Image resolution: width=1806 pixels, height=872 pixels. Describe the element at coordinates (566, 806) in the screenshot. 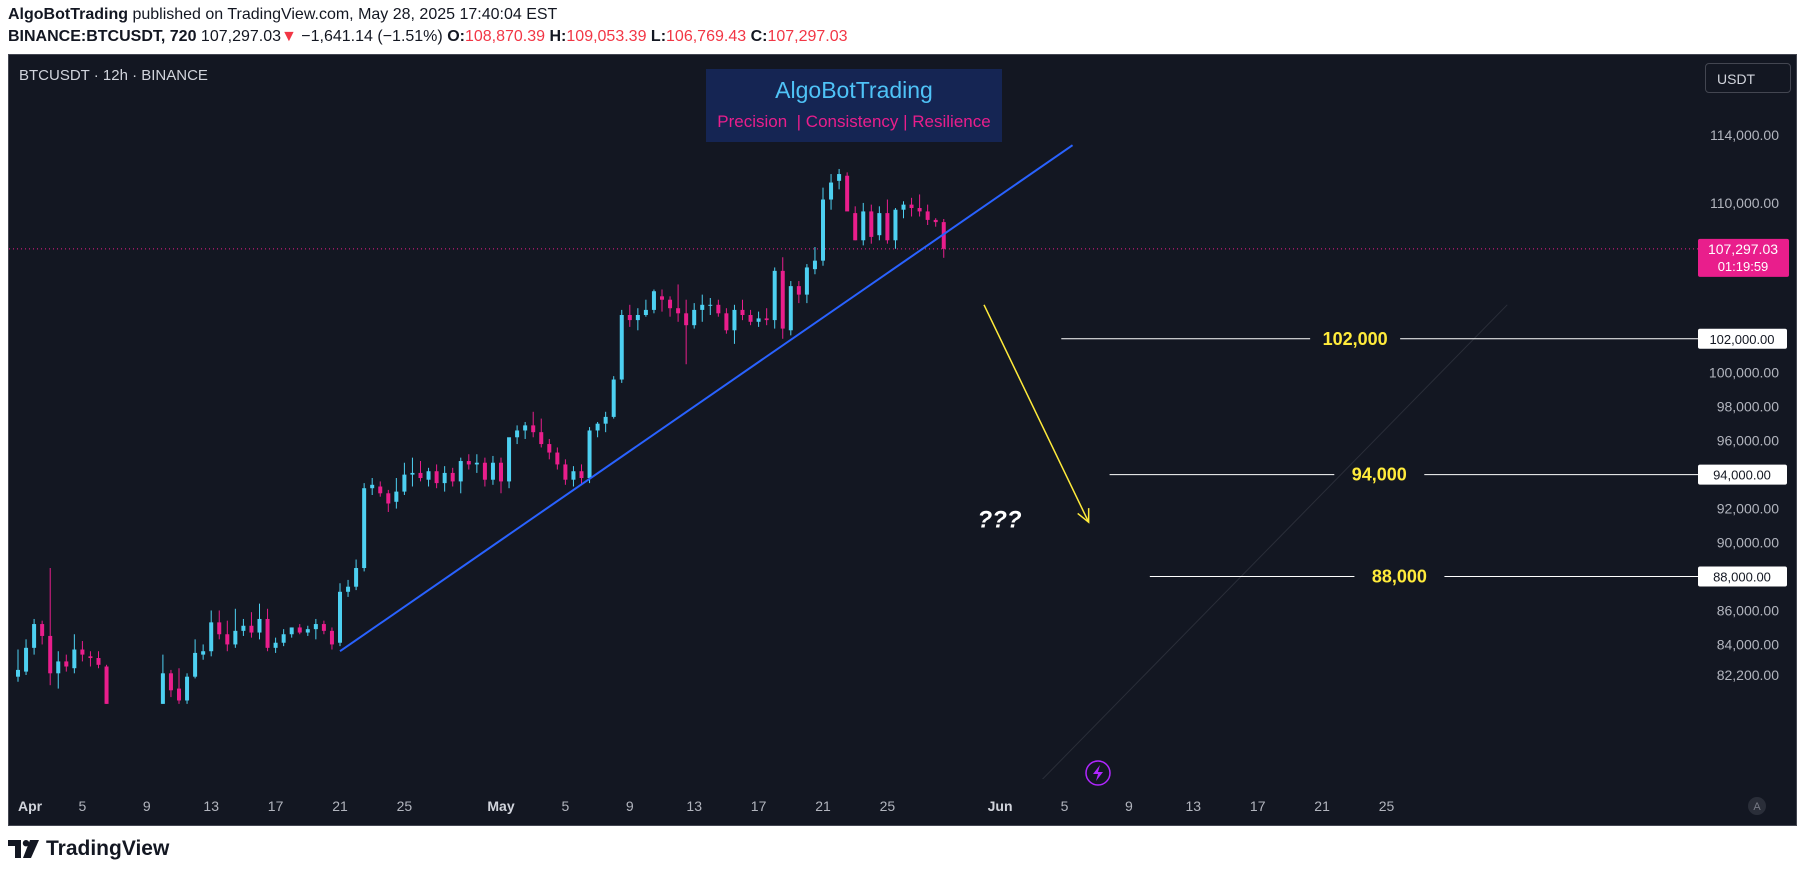

I see `x-axis-tick-label: 5` at that location.